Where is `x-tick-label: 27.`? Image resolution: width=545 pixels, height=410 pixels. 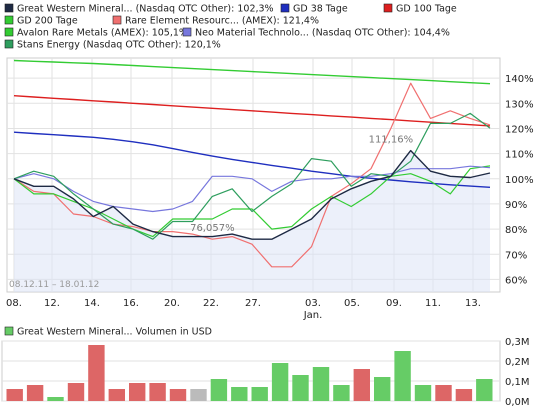 x-tick-label: 27. is located at coordinates (253, 303).